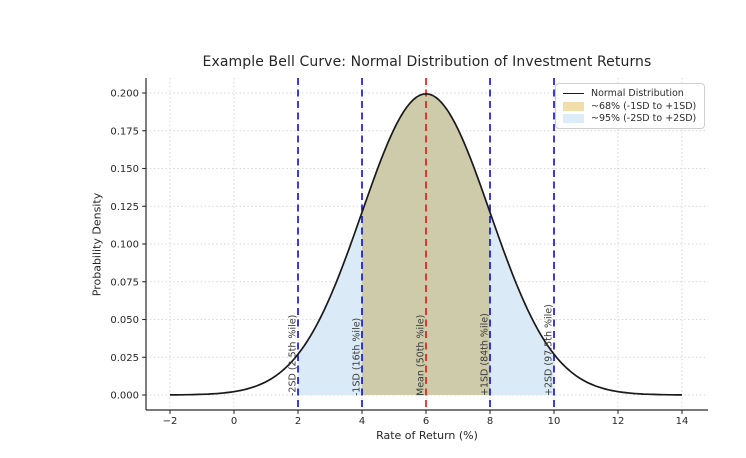 The width and height of the screenshot is (746, 458). I want to click on legend-68pct-swatch-icon, so click(573, 106).